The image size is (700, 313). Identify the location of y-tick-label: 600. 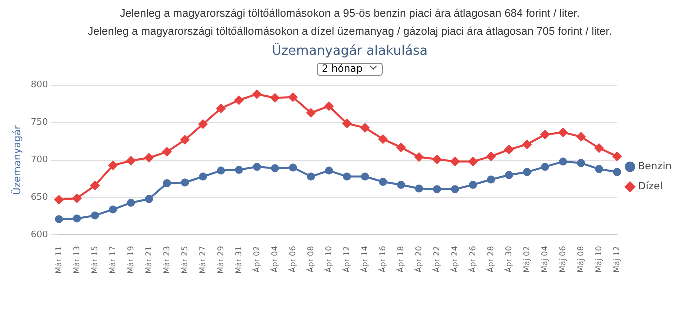
(39, 235).